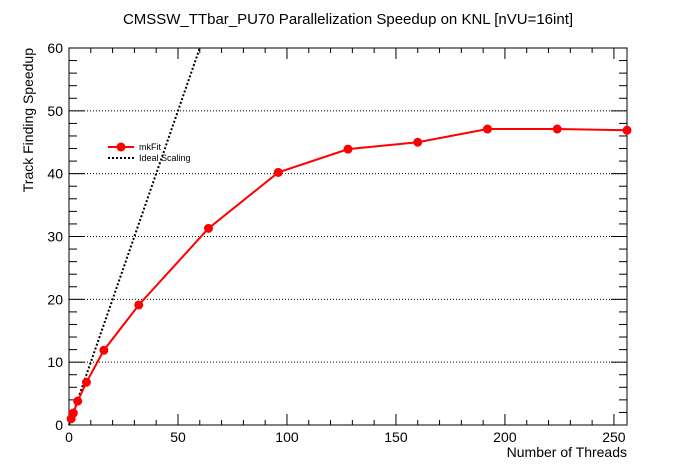  I want to click on y-tick-labels: 0 10 20 30 40 50 60, so click(55, 236).